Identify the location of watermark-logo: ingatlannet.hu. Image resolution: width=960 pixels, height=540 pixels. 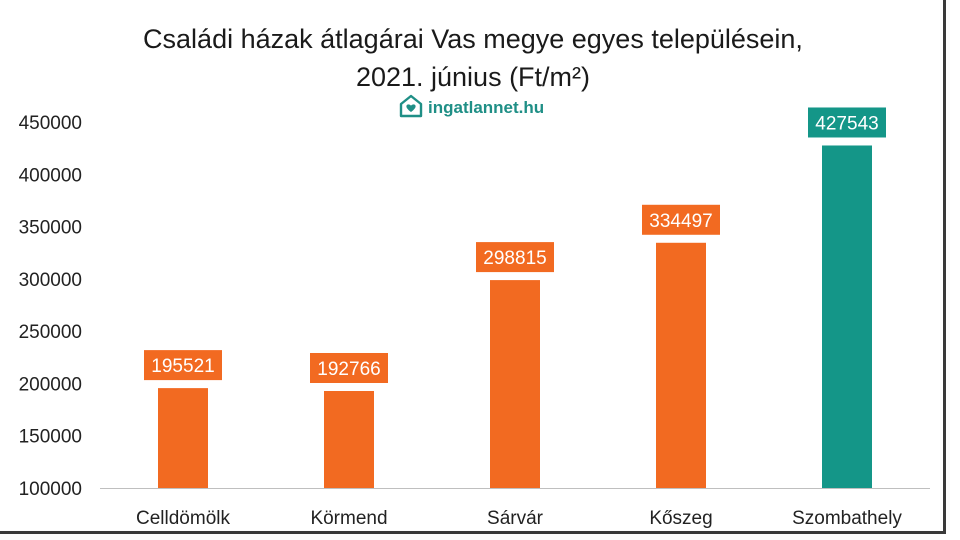
(471, 108).